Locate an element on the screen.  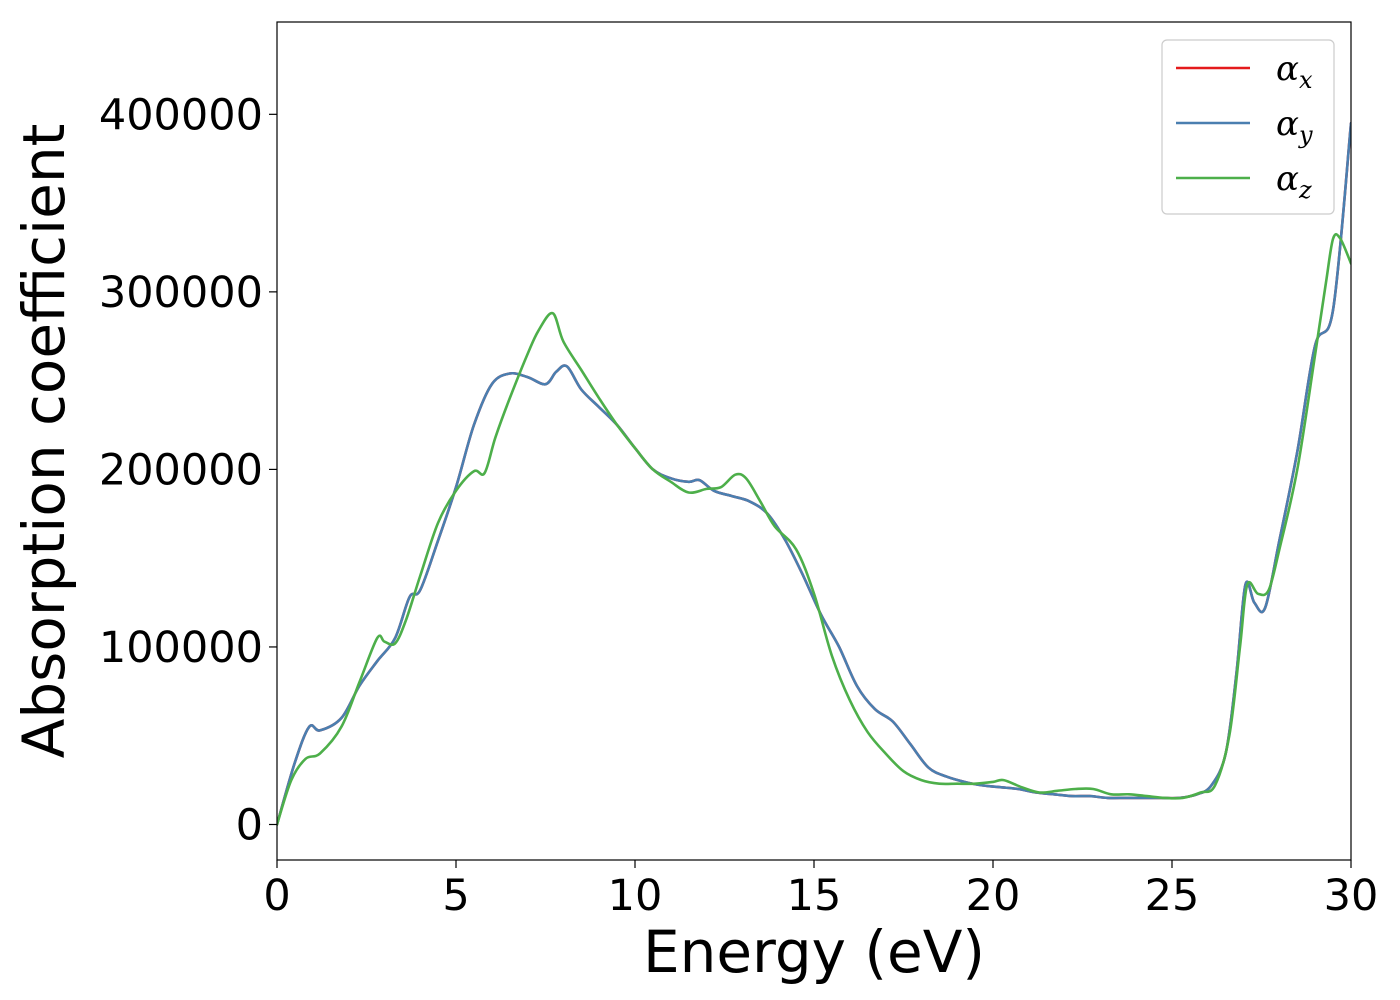
legend-box is located at coordinates (1248, 127).